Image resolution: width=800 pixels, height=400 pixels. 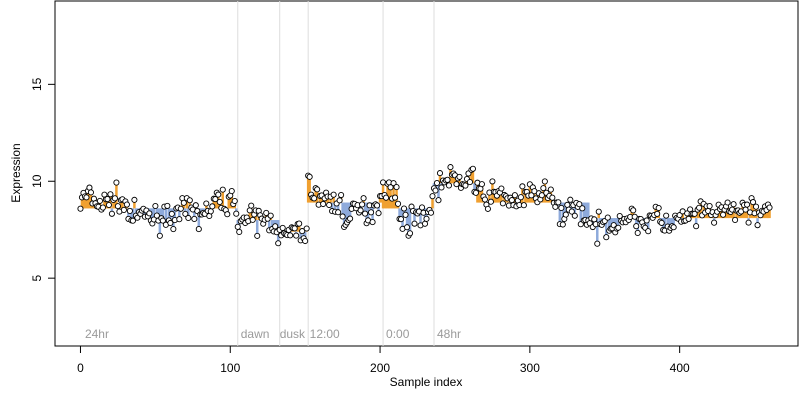 What do you see at coordinates (293, 334) in the screenshot?
I see `condition-label: dusk` at bounding box center [293, 334].